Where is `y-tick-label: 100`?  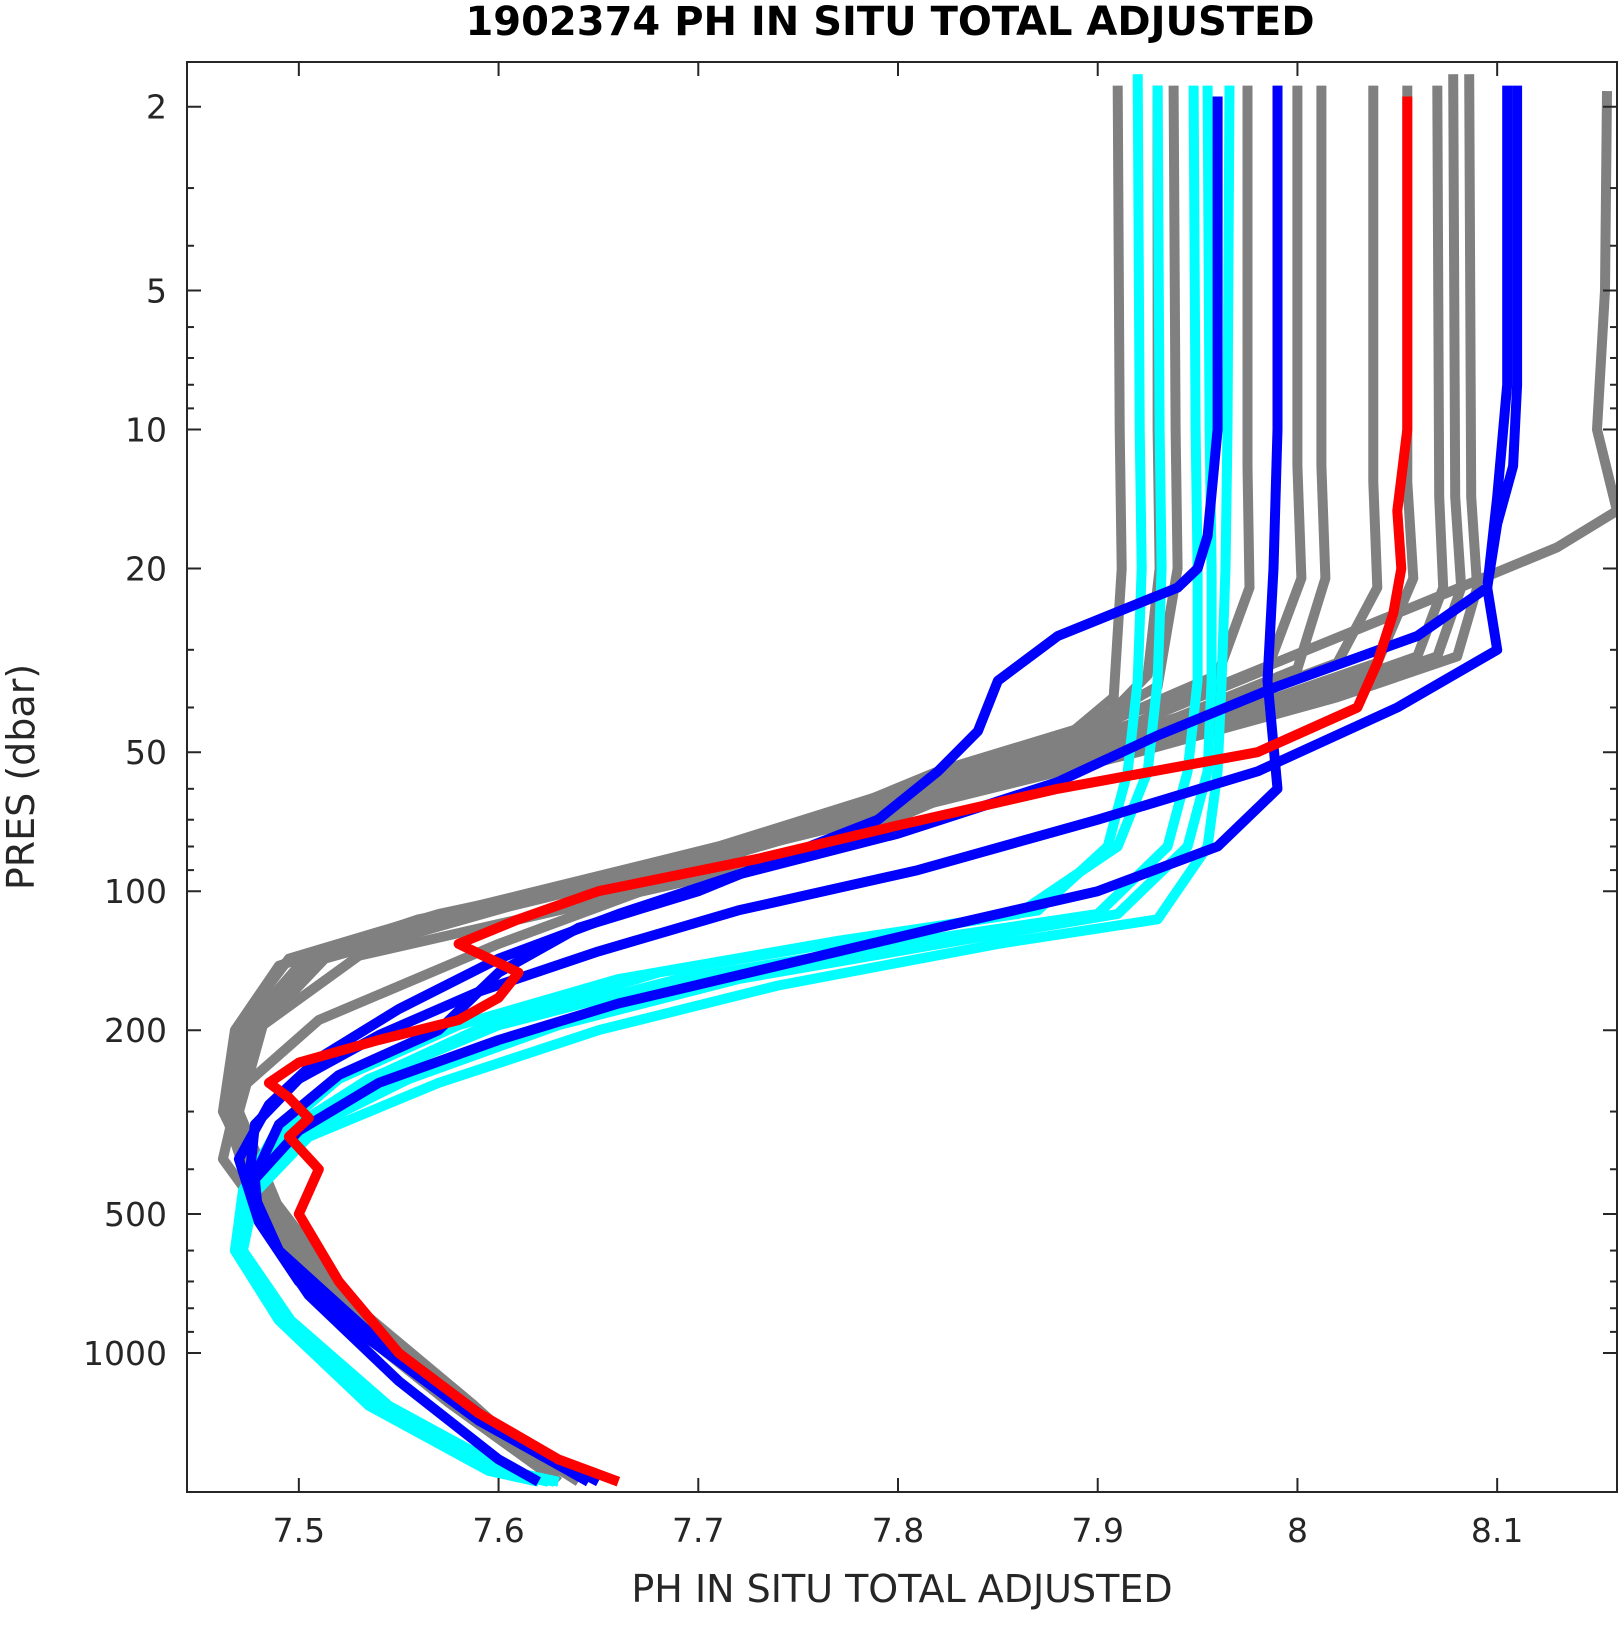 y-tick-label: 100 is located at coordinates (135, 891).